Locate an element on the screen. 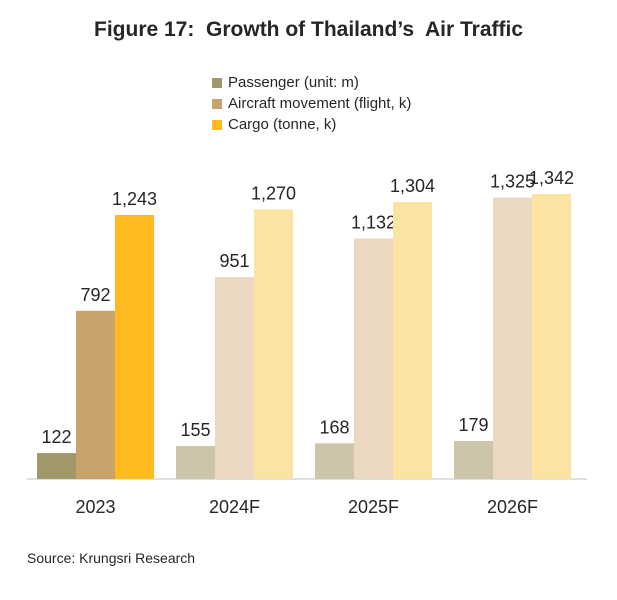  legend-swatch-cargo is located at coordinates (217, 124).